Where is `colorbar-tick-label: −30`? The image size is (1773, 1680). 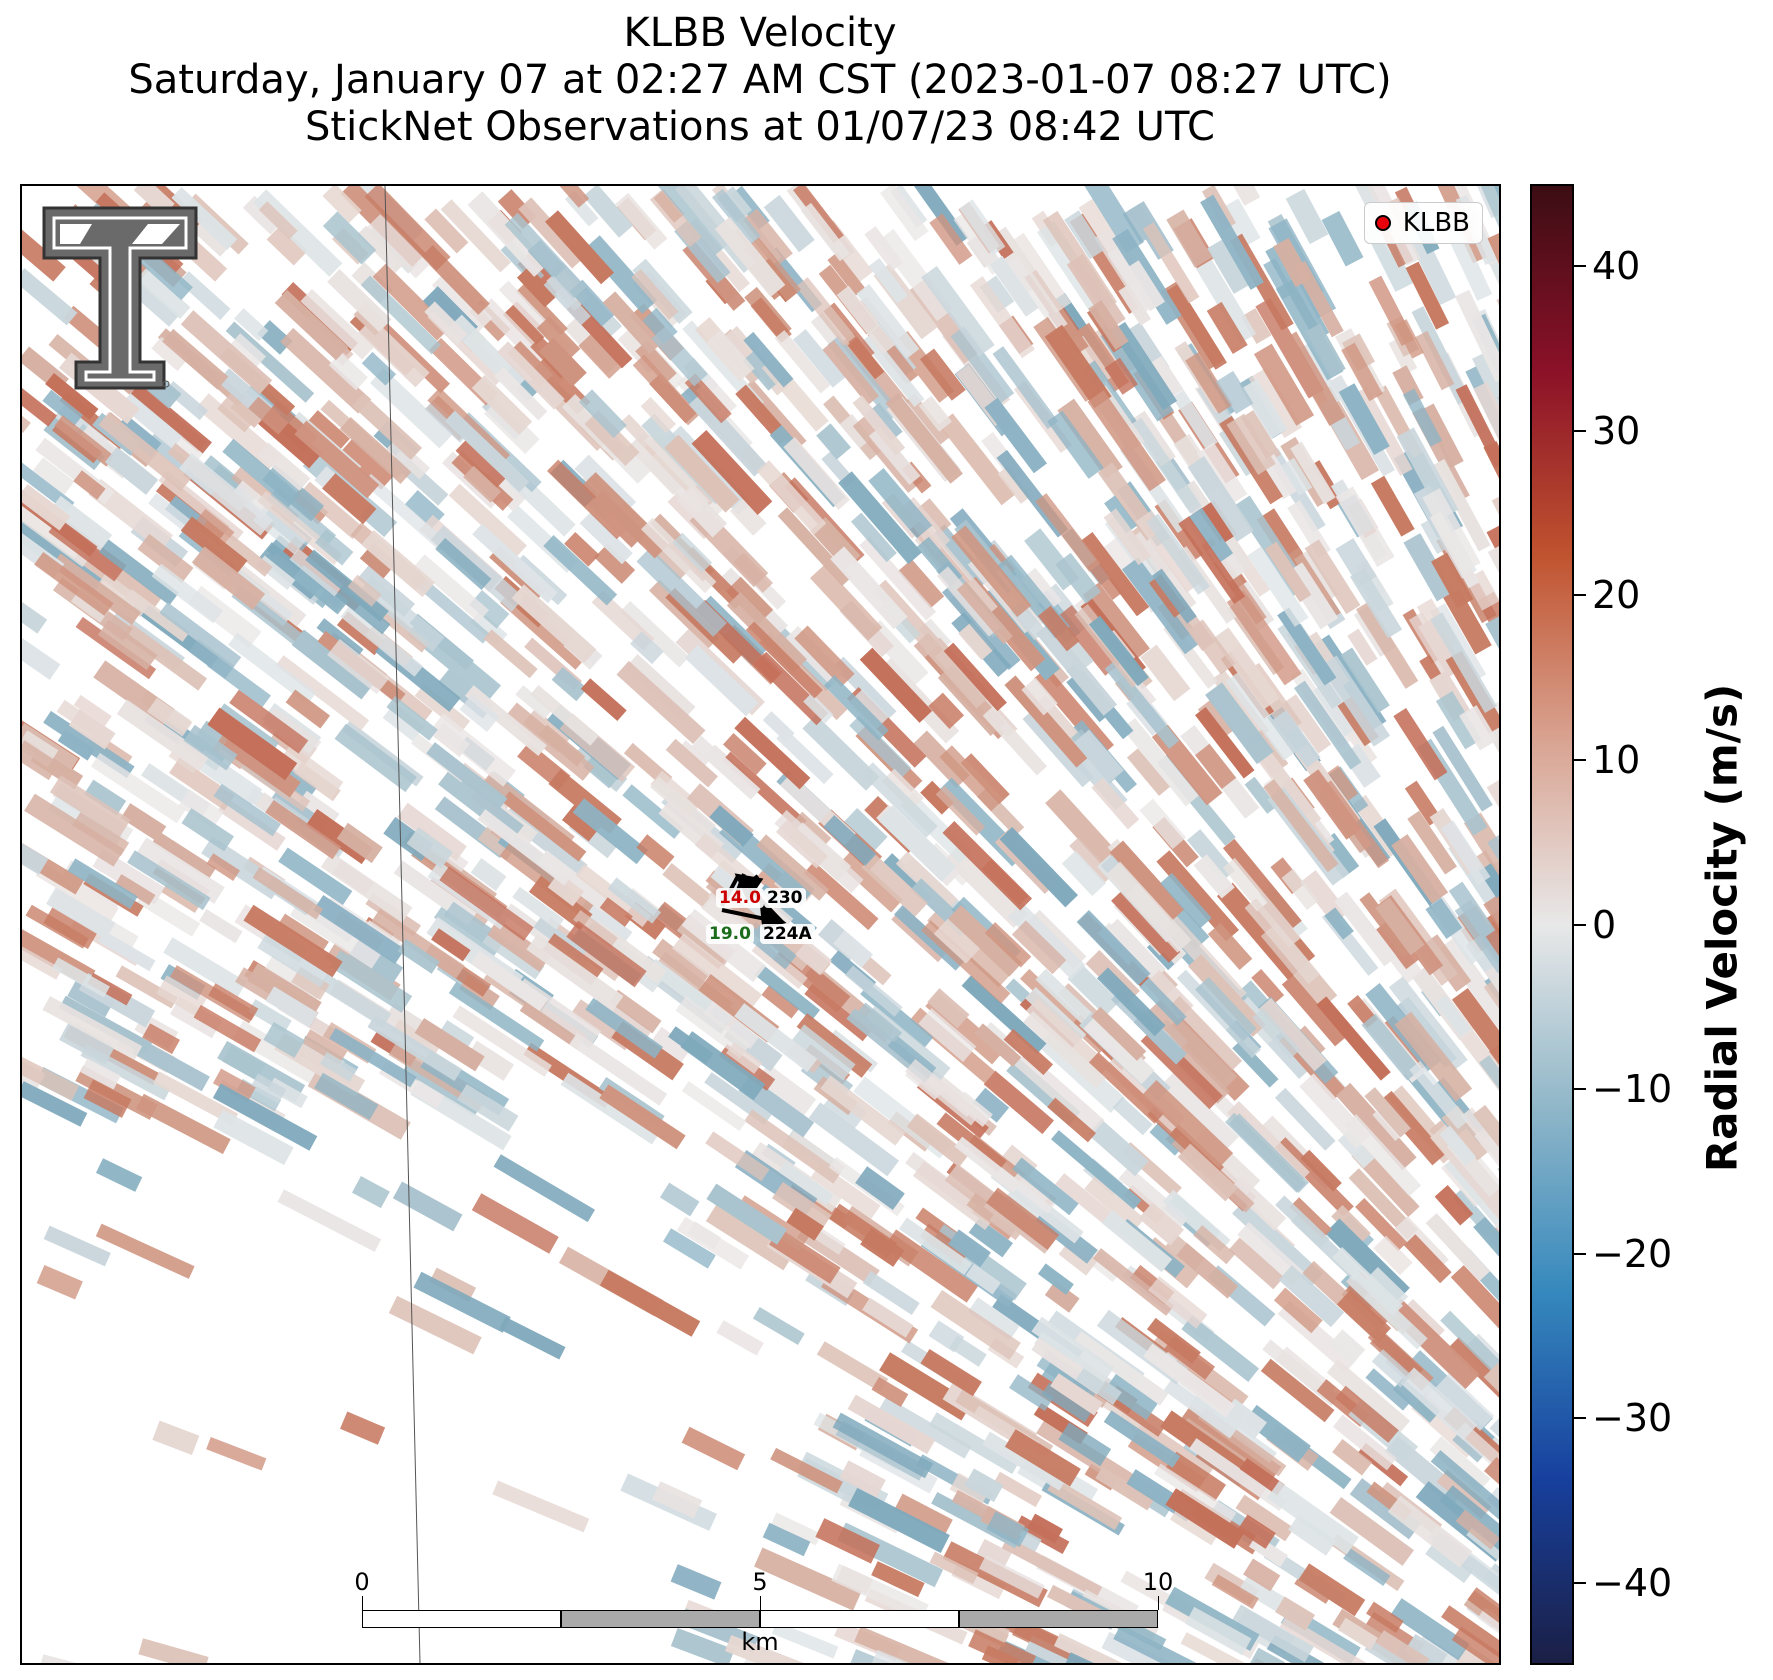
colorbar-tick-label: −30 is located at coordinates (1632, 1418).